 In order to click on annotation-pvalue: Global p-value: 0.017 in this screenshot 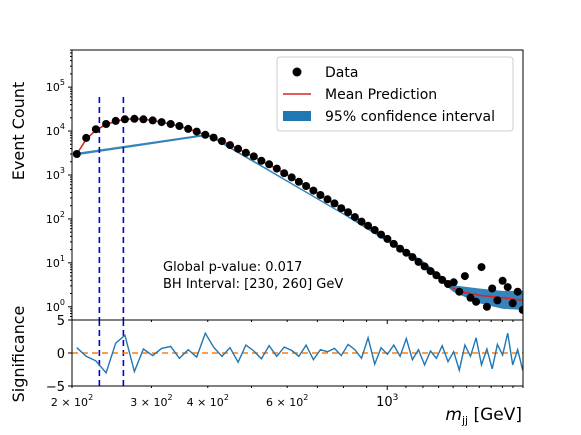, I will do `click(232, 267)`.